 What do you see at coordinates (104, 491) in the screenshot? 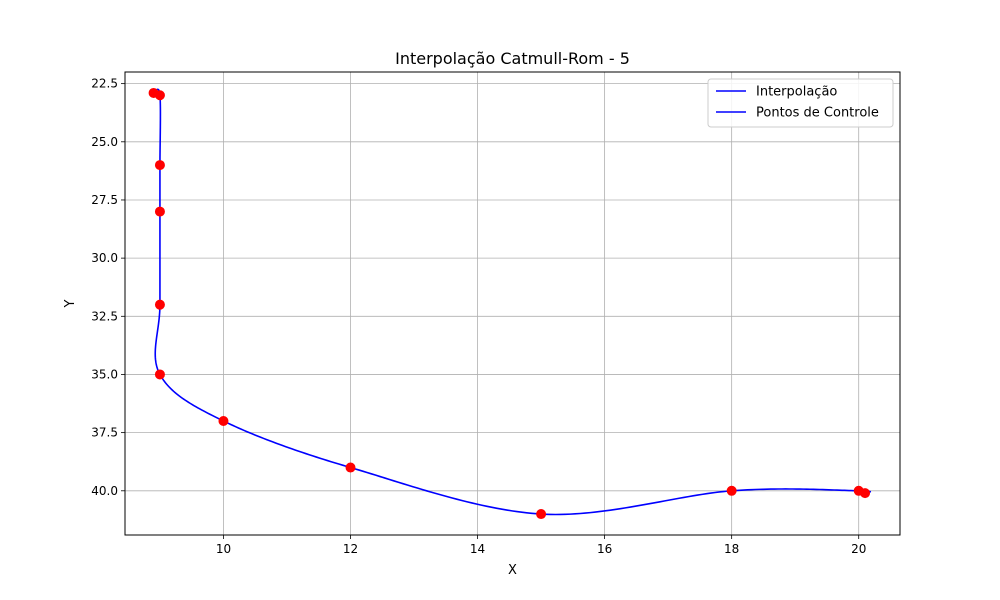
I see `y-tick-label: 40.0` at bounding box center [104, 491].